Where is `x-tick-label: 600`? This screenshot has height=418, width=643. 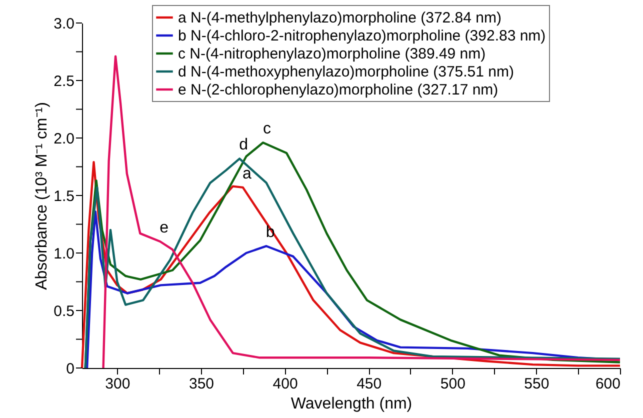
x-tick-label: 600 is located at coordinates (607, 384).